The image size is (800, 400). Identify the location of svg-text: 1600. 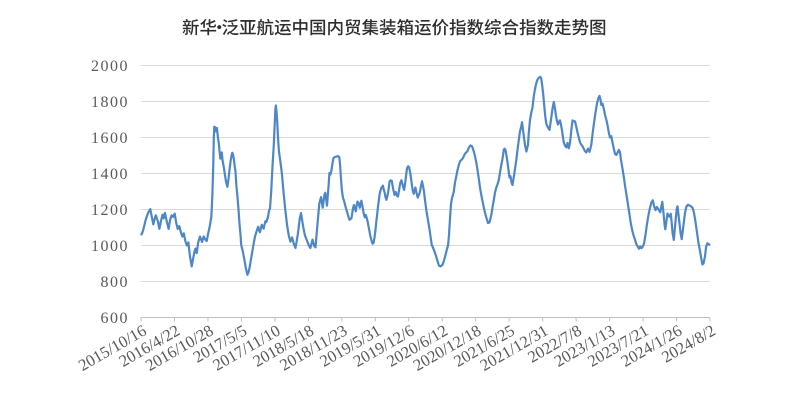
(110, 138).